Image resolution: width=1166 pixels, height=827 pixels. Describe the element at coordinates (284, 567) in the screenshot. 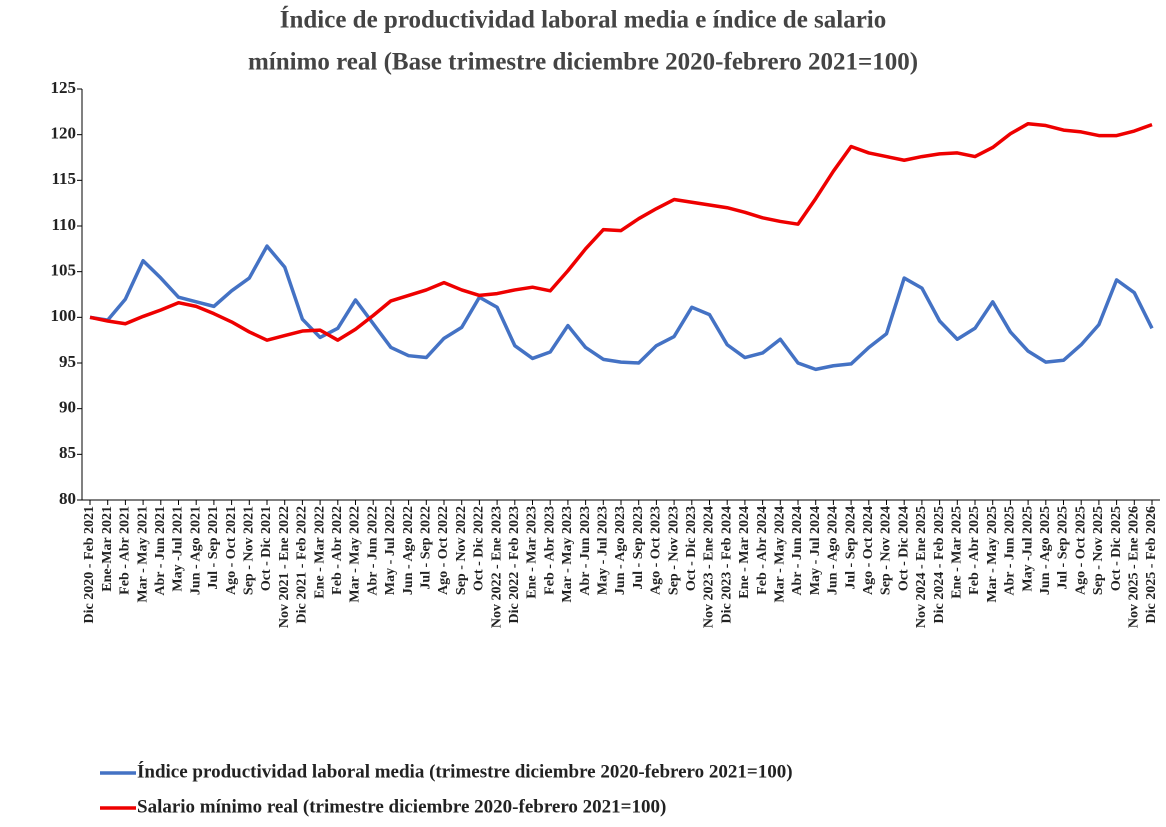

I see `x-tick-label: Nov 2021 - Ene 2022` at that location.